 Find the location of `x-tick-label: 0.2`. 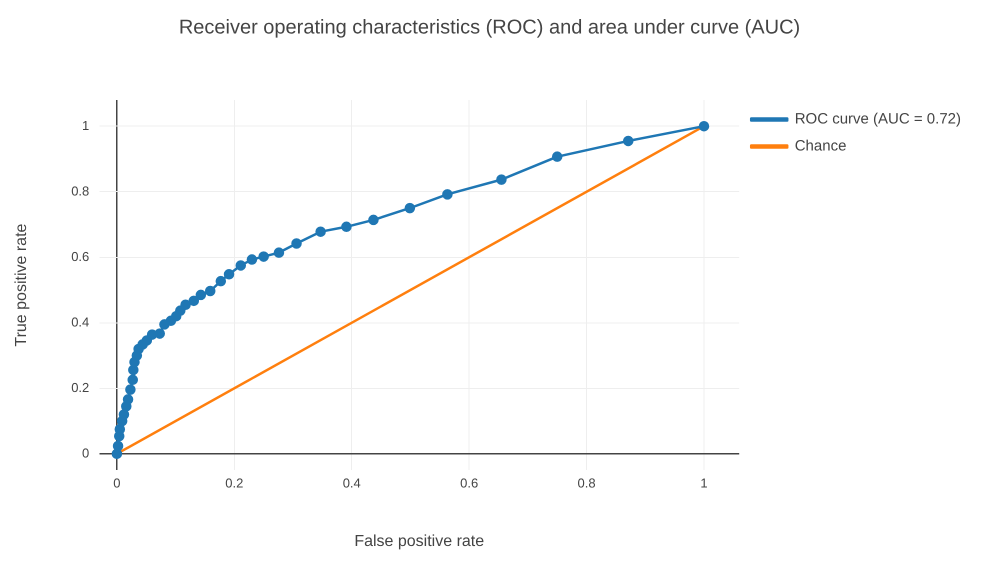

x-tick-label: 0.2 is located at coordinates (234, 483).